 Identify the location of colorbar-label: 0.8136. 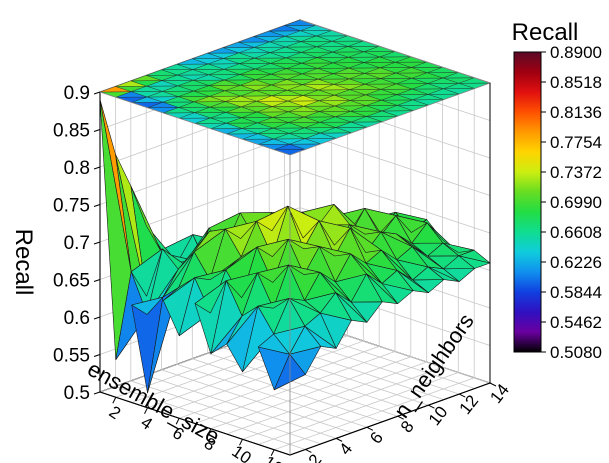
(576, 112).